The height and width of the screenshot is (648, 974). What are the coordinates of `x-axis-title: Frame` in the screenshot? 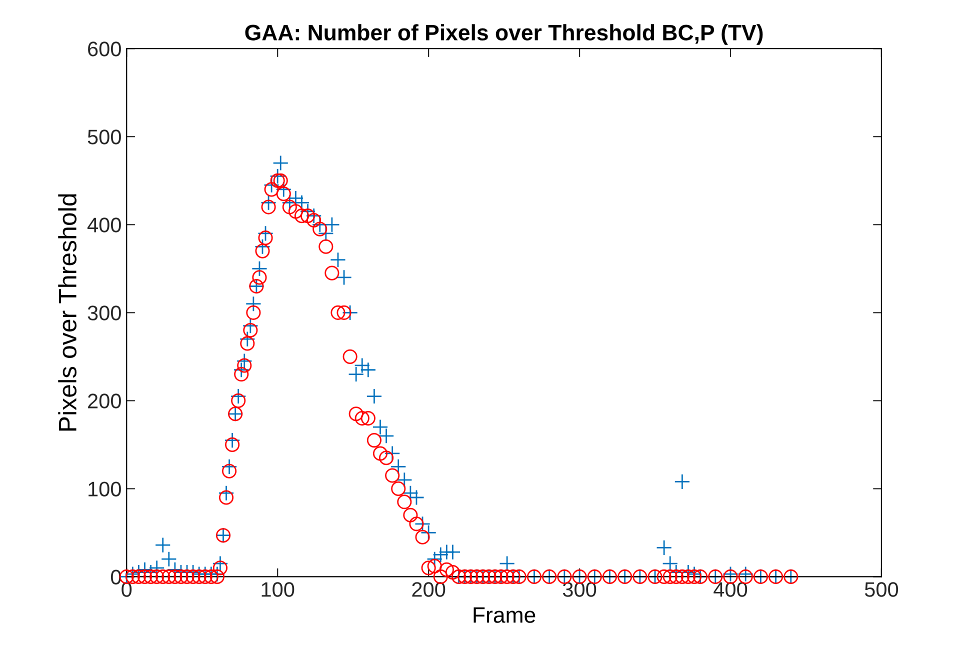 It's located at (505, 615).